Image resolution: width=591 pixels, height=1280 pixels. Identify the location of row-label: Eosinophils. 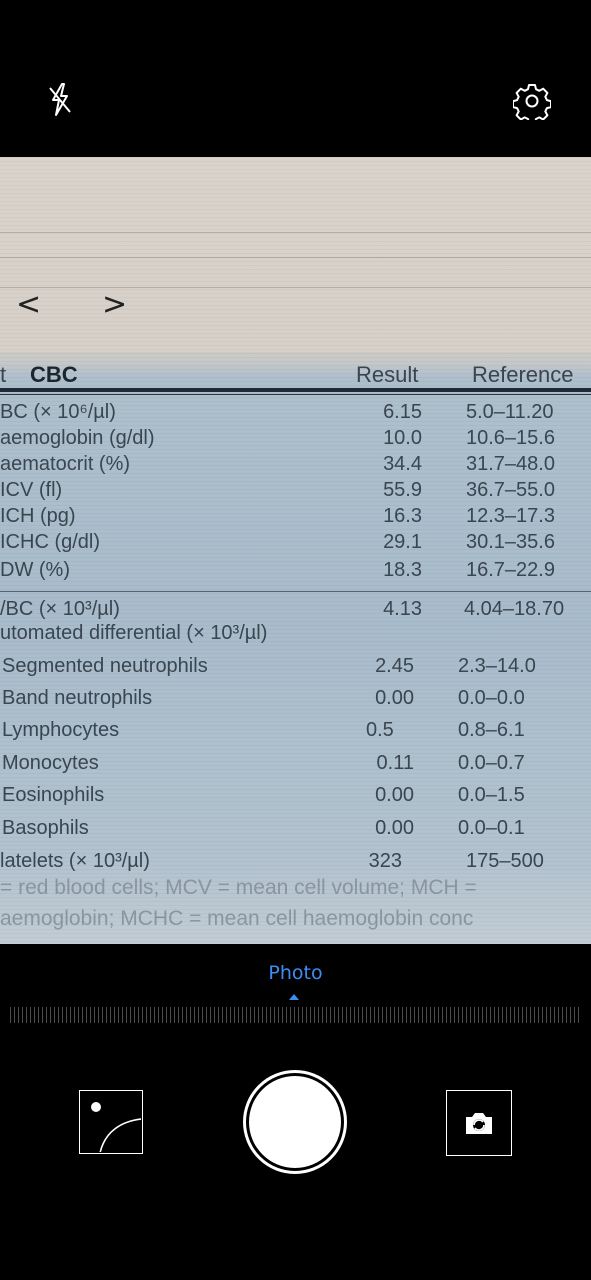
(53, 795).